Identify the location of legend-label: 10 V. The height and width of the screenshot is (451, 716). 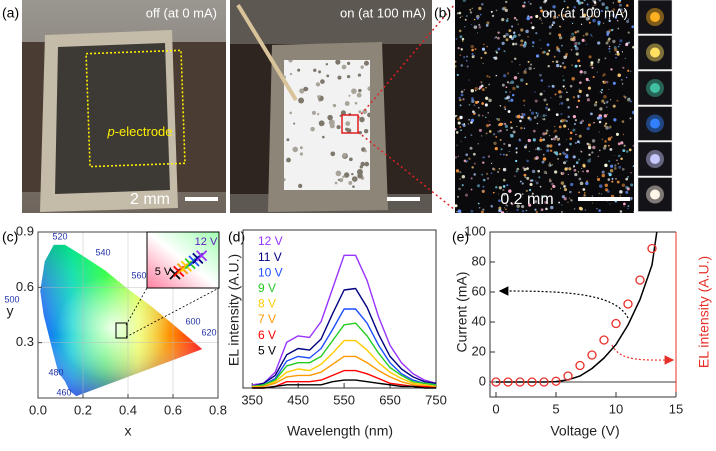
(270, 272).